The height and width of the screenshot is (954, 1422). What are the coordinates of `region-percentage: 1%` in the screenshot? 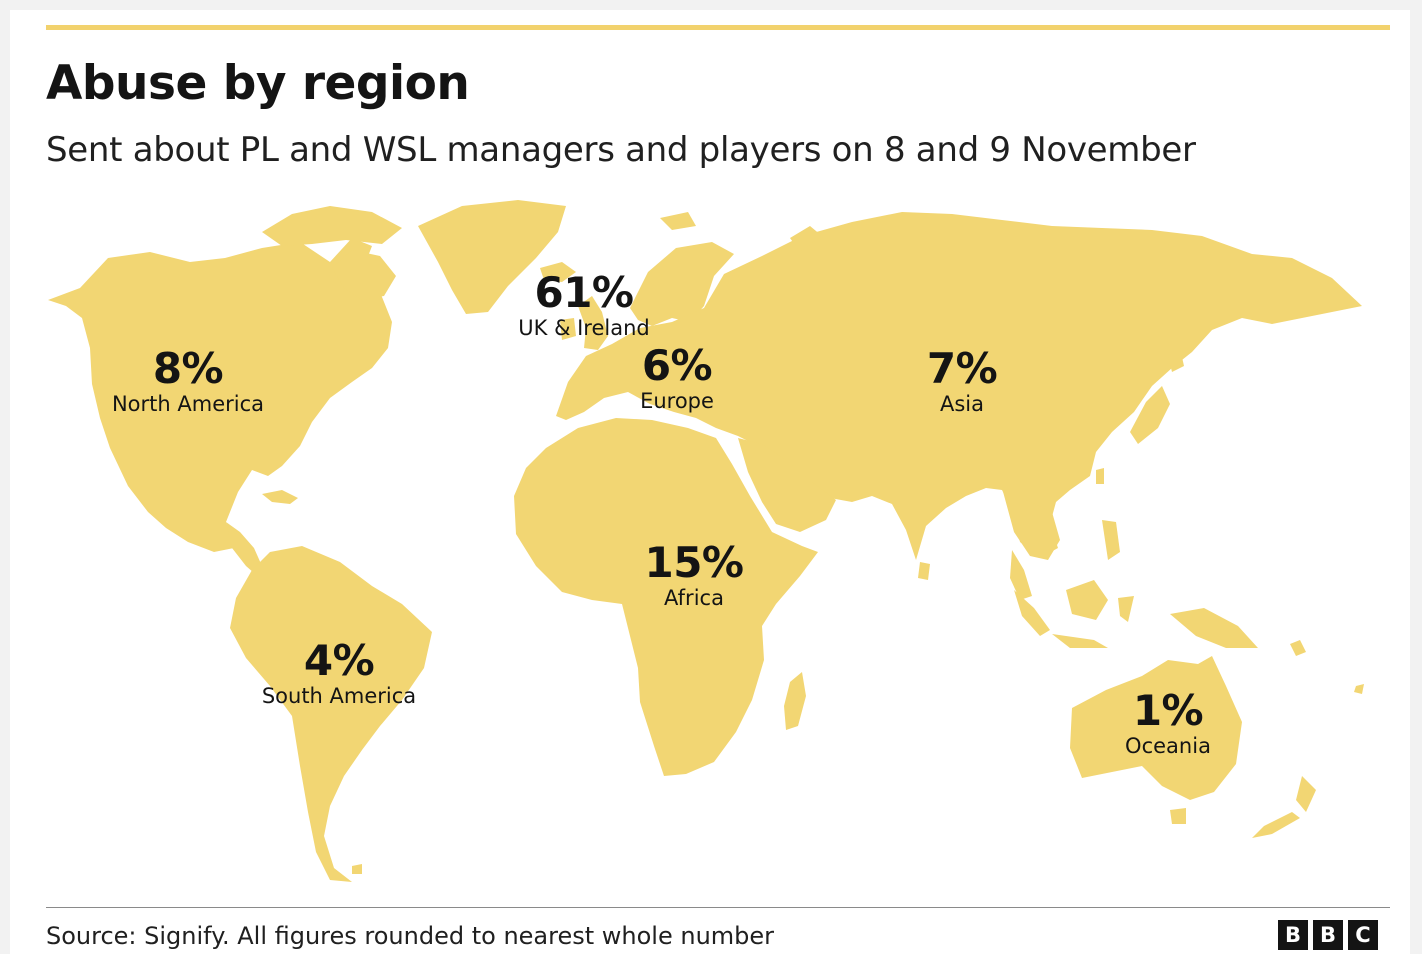 It's located at (1168, 710).